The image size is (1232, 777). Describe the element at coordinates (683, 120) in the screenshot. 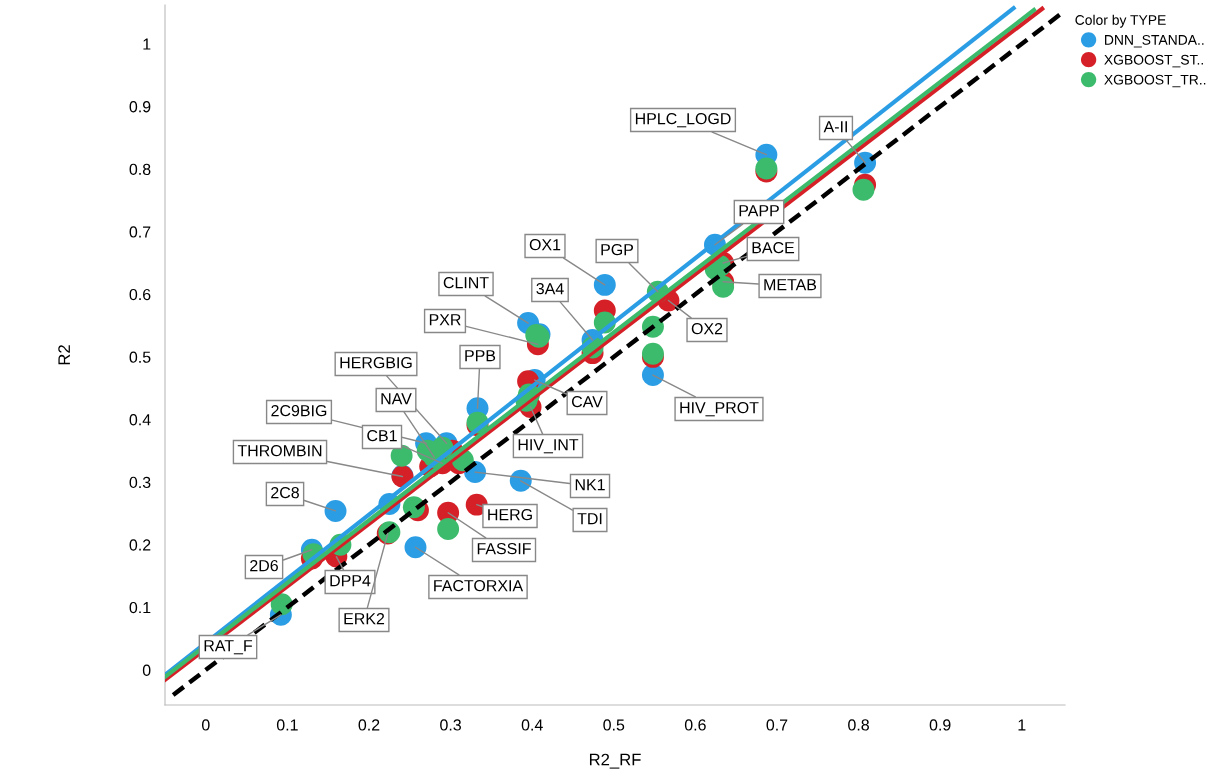

I see `annotation: HPLC_LOGD` at that location.